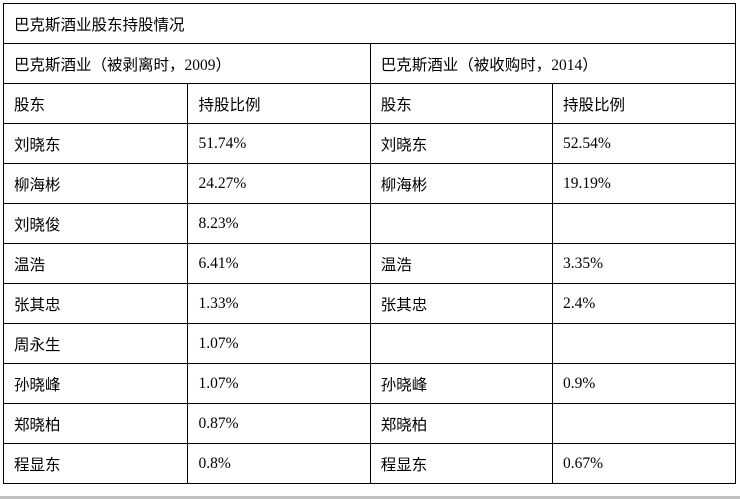 The height and width of the screenshot is (499, 740). Describe the element at coordinates (644, 303) in the screenshot. I see `shareholding-ratio-cell: 2.4%` at that location.